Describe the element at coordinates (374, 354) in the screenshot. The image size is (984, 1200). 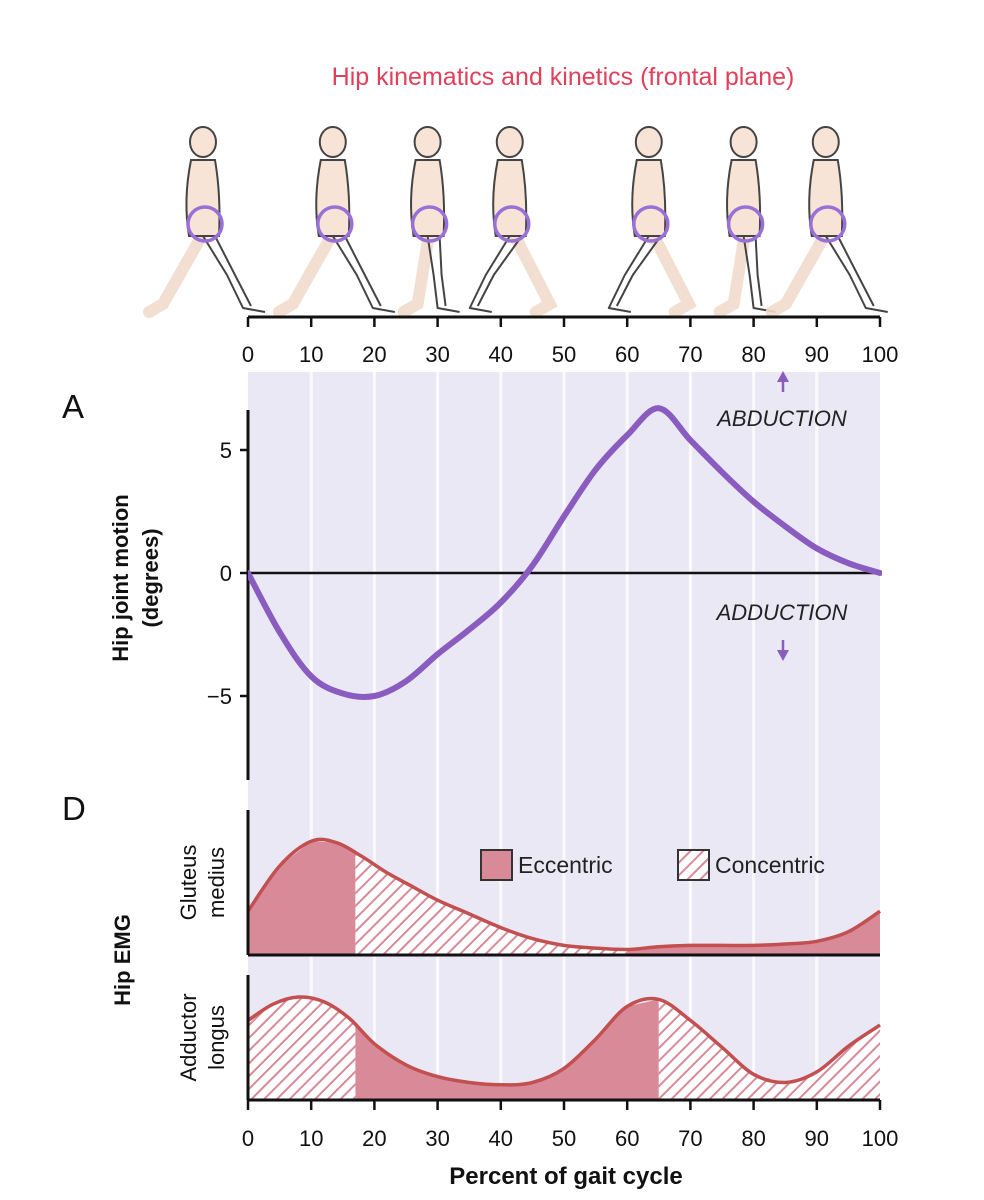
I see `top-tick-label-20: 20` at that location.